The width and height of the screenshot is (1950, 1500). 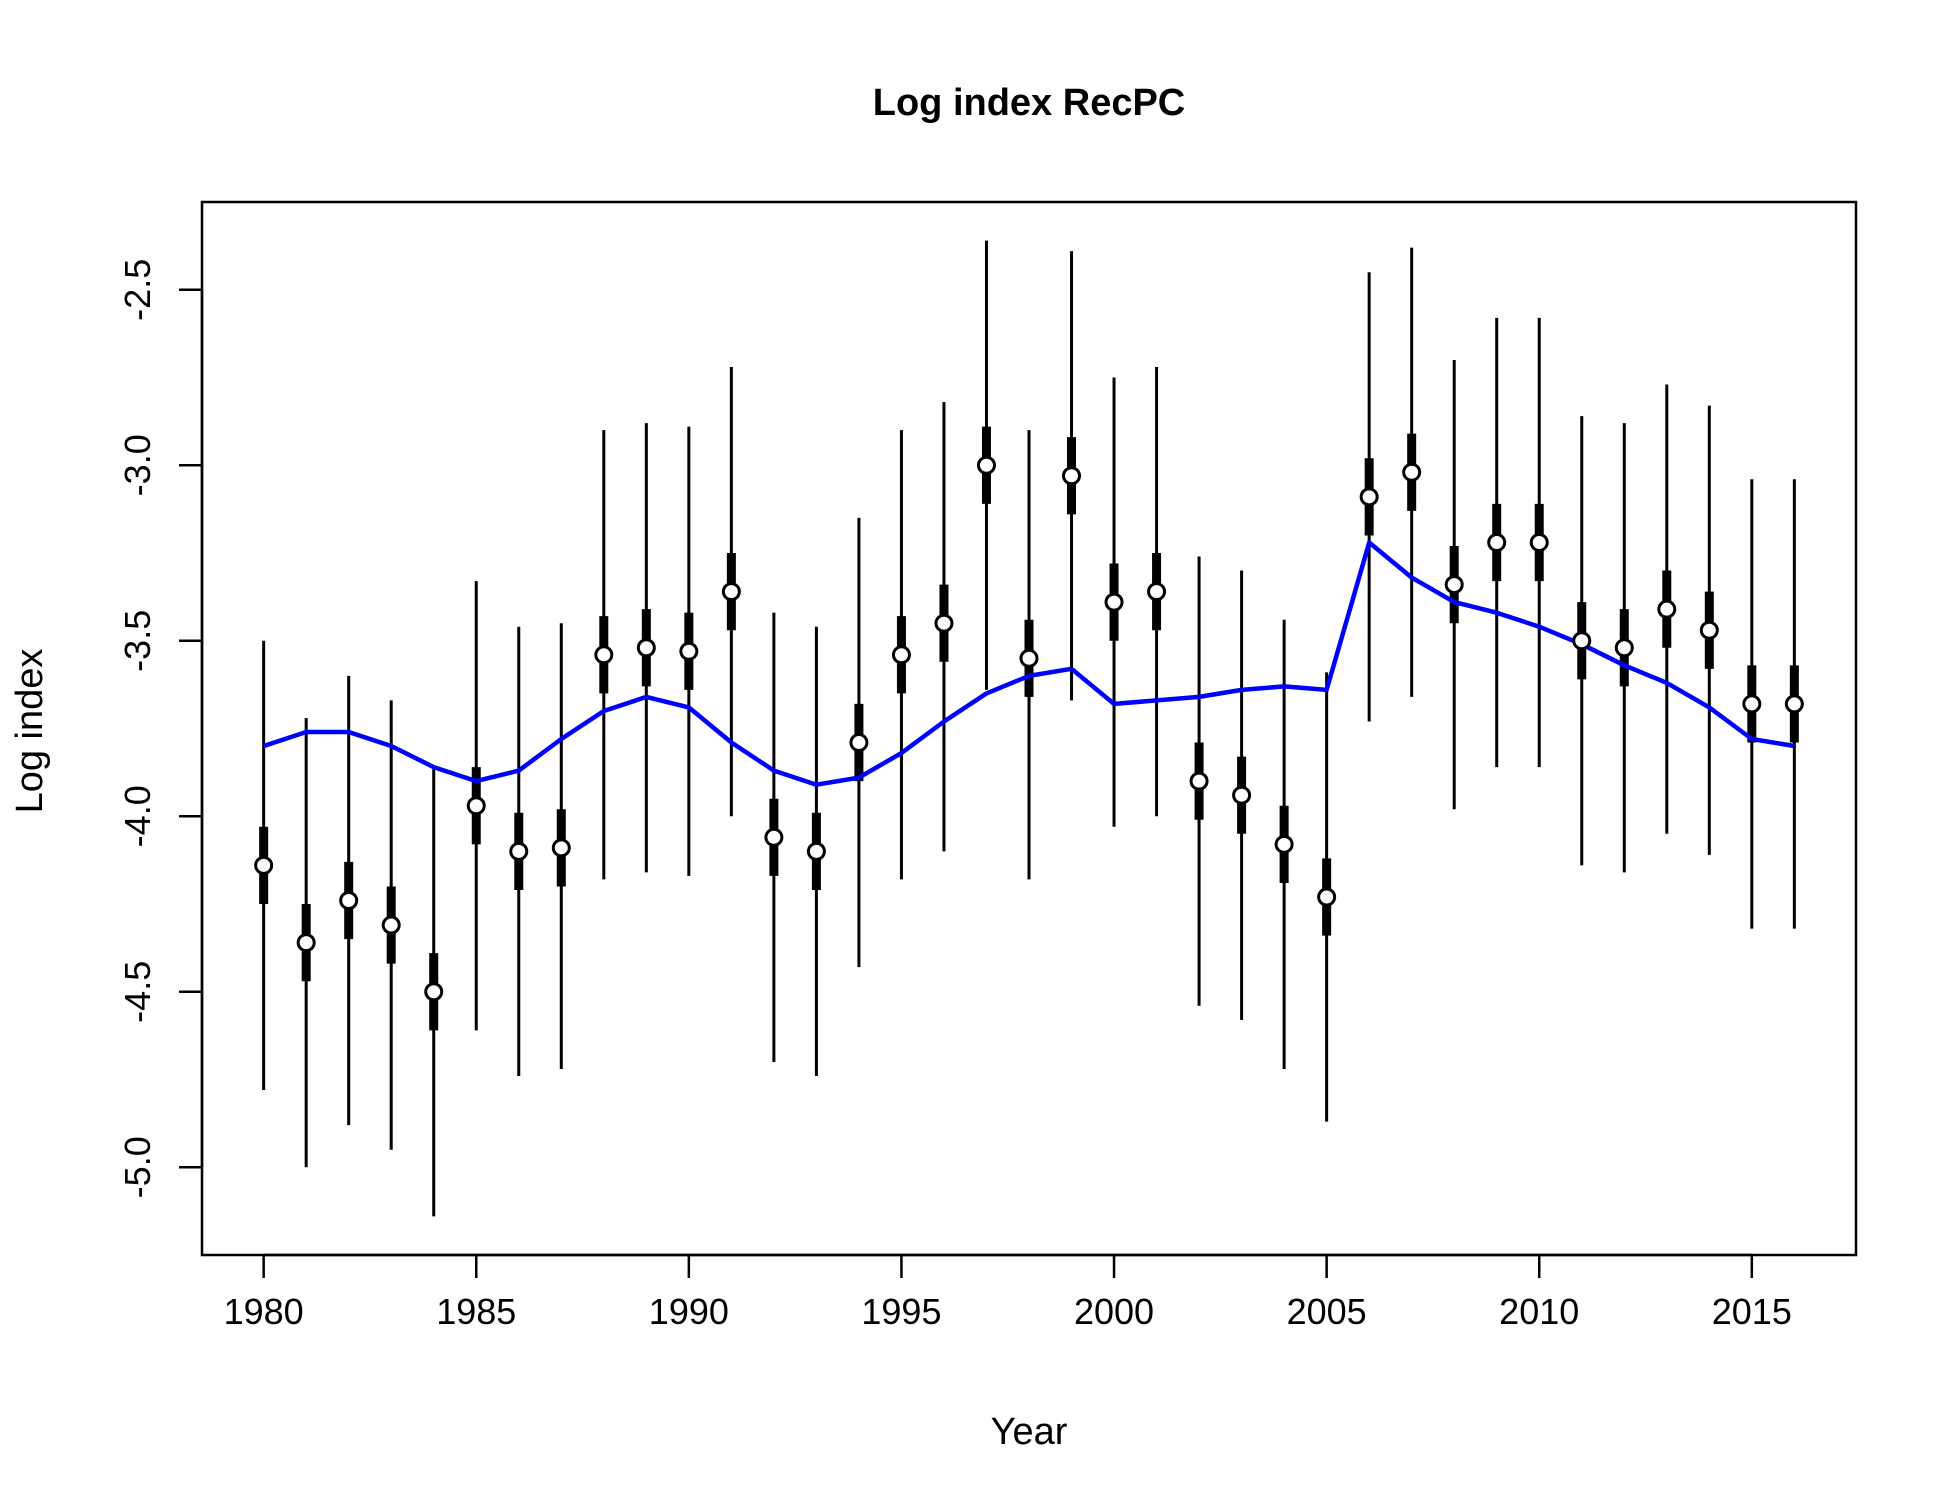 What do you see at coordinates (1539, 1311) in the screenshot?
I see `x-tick-label: 2010` at bounding box center [1539, 1311].